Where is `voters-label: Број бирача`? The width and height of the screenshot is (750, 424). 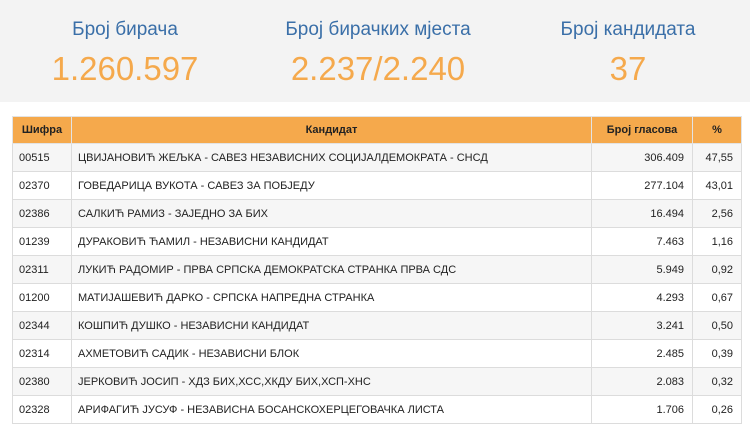
voters-label: Број бирача is located at coordinates (125, 29).